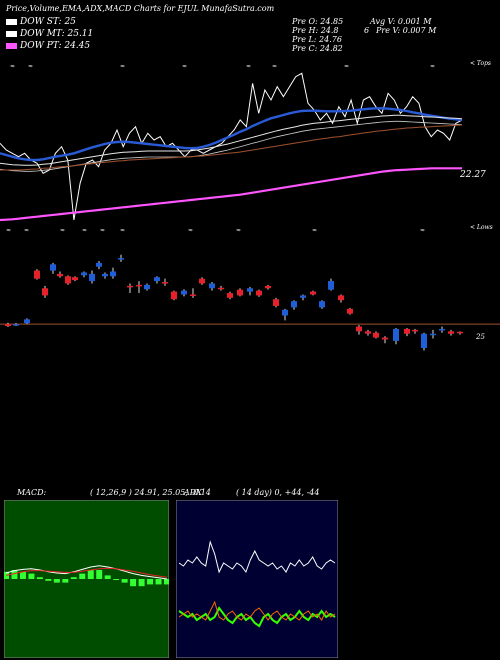 This screenshot has height=660, width=500. I want to click on series-line-ema-mid-shadow, so click(231, 146).